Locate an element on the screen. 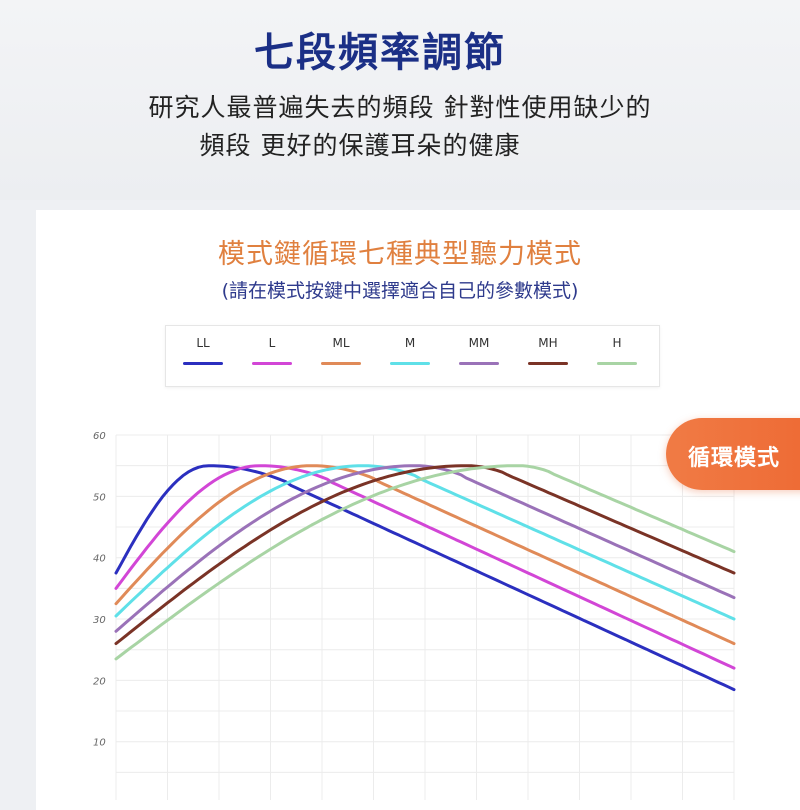  legend-item-ml: ML is located at coordinates (341, 356).